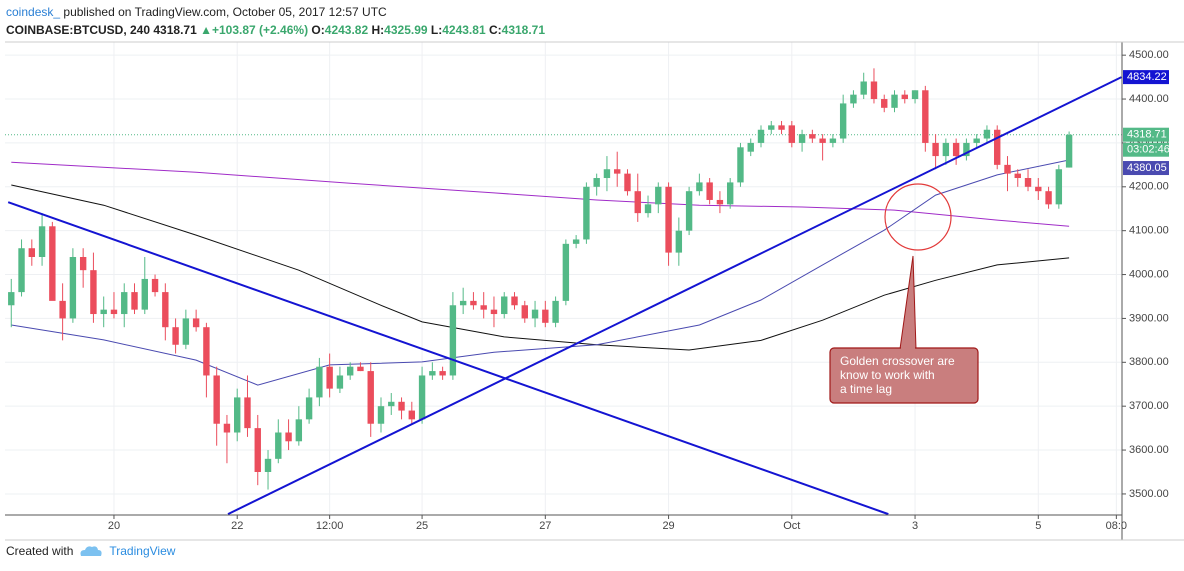 The height and width of the screenshot is (571, 1184). I want to click on callout-text: a time lag, so click(866, 389).